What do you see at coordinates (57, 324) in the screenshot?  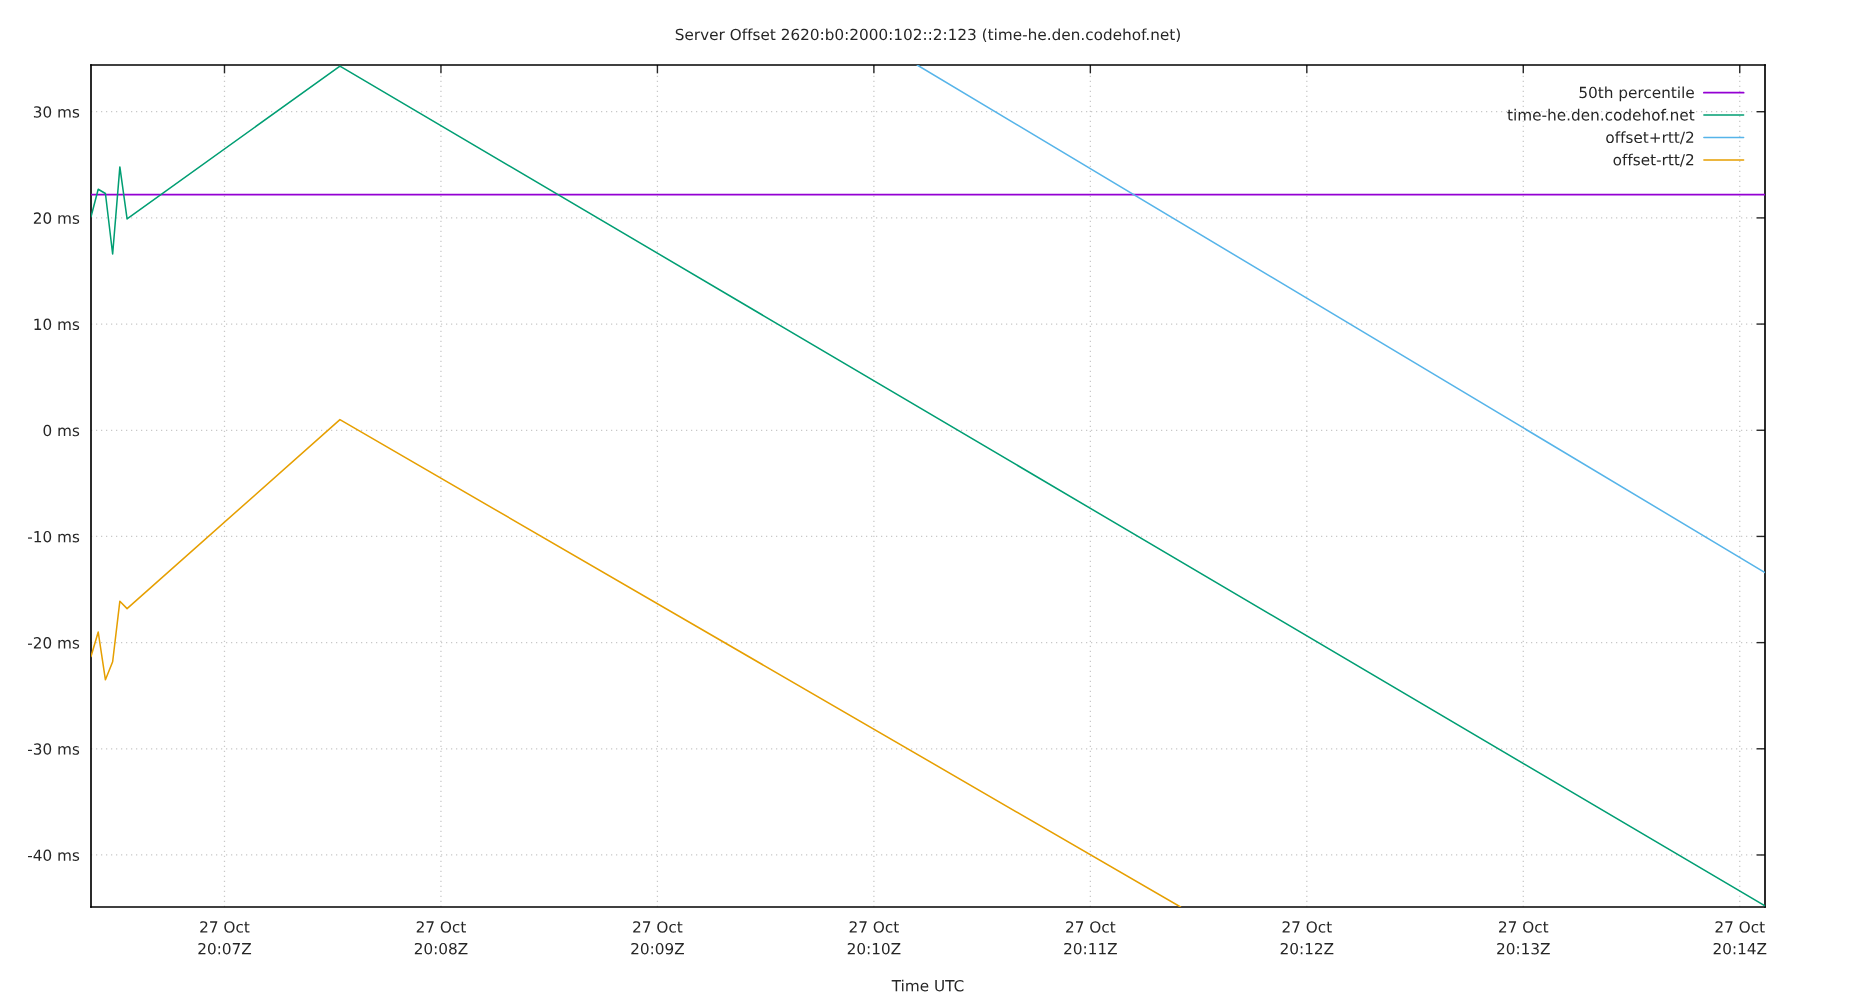 I see `y-tick-label: 10 ms` at bounding box center [57, 324].